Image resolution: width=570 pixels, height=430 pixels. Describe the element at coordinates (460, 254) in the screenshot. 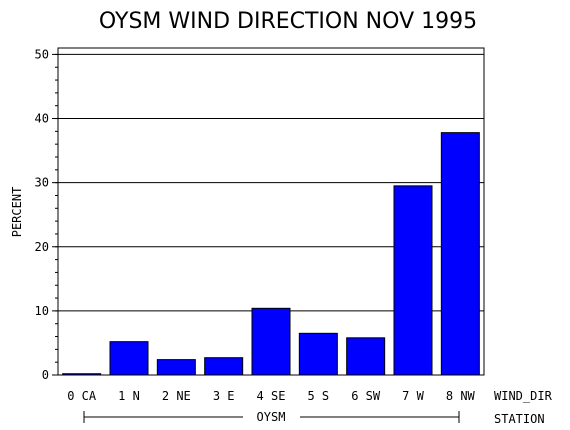

I see `bar-8-nw` at that location.